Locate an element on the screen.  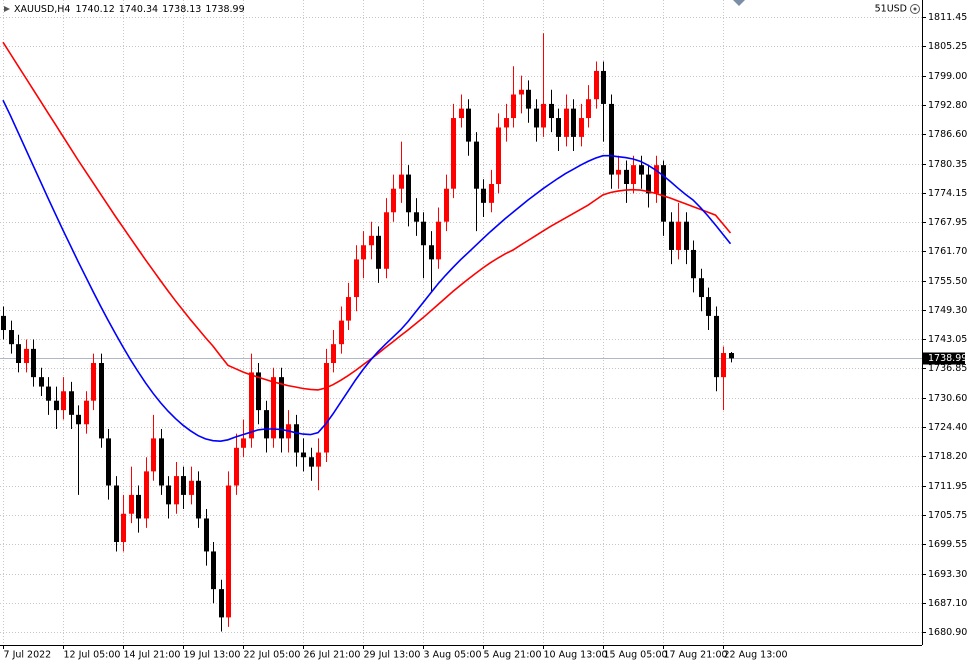
symbol-icon is located at coordinates (7, 9).